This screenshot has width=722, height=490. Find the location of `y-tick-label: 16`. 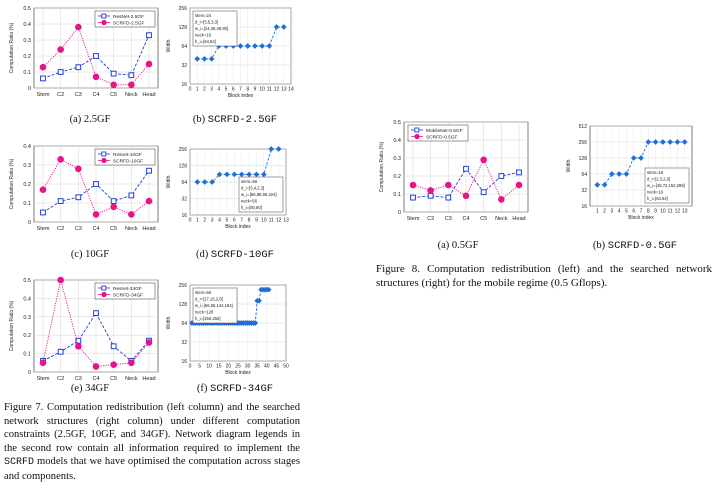

y-tick-label: 16 is located at coordinates (184, 216).